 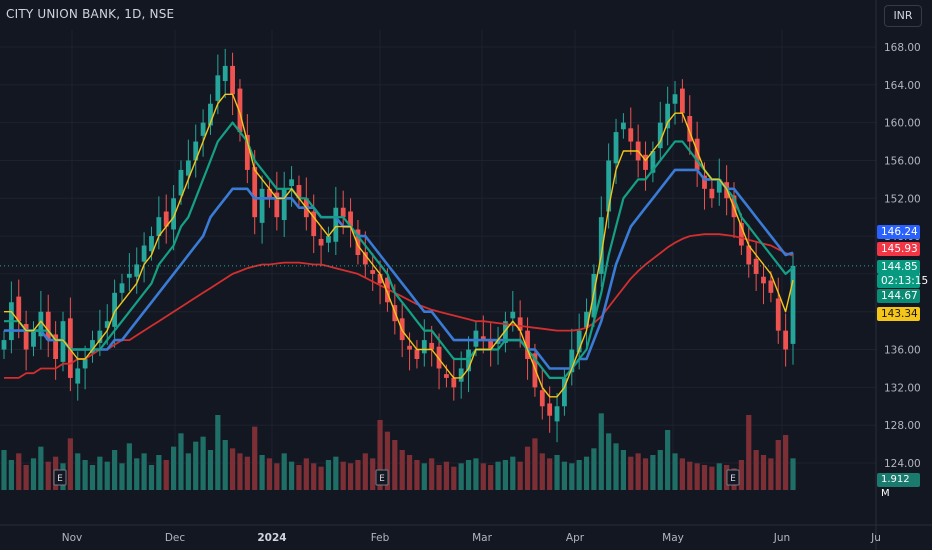 I want to click on ema-slow-price-tag: 146.24, so click(x=898, y=232).